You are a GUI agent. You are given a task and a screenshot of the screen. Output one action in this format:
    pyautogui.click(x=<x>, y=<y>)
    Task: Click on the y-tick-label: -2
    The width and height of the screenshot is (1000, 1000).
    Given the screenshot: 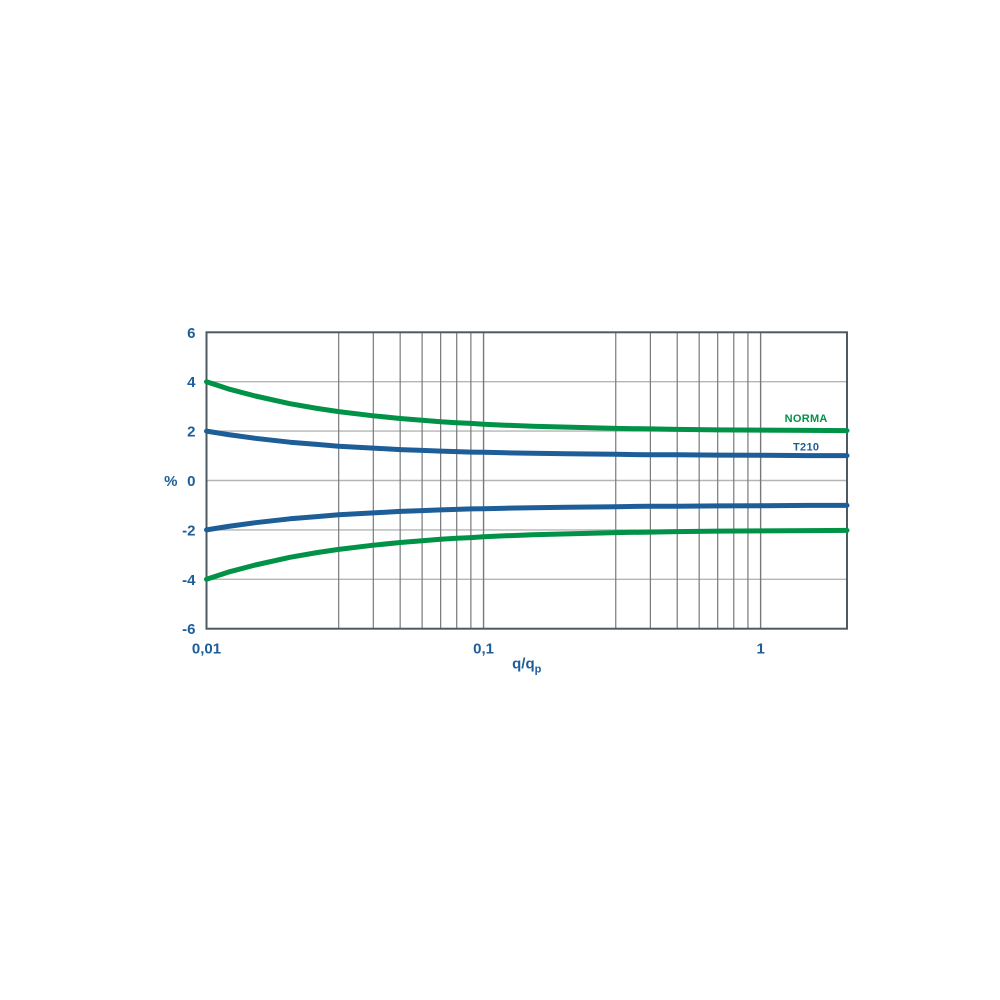 What is the action you would take?
    pyautogui.click(x=188, y=530)
    